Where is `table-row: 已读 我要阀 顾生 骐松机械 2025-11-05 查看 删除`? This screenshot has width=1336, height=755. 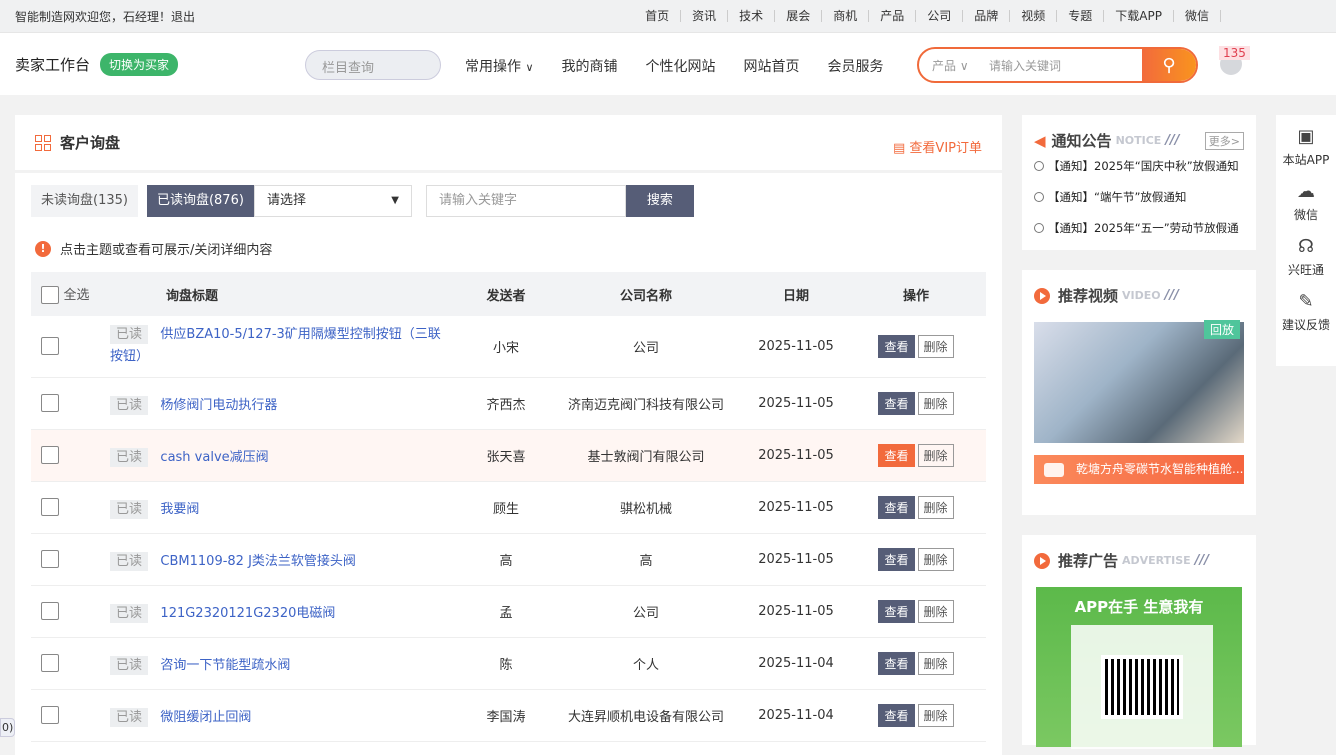 table-row: 已读 我要阀 顾生 骐松机械 2025-11-05 查看 删除 is located at coordinates (508, 507).